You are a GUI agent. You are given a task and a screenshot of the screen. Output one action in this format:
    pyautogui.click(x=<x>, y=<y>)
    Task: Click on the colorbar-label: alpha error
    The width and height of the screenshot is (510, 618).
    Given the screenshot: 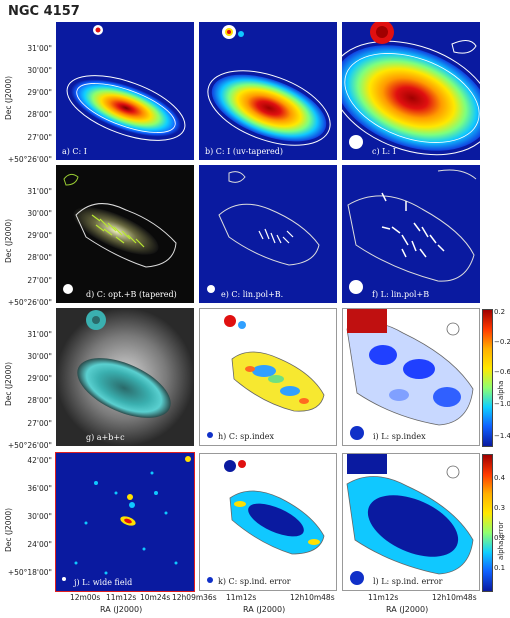 What is the action you would take?
    pyautogui.click(x=501, y=540)
    